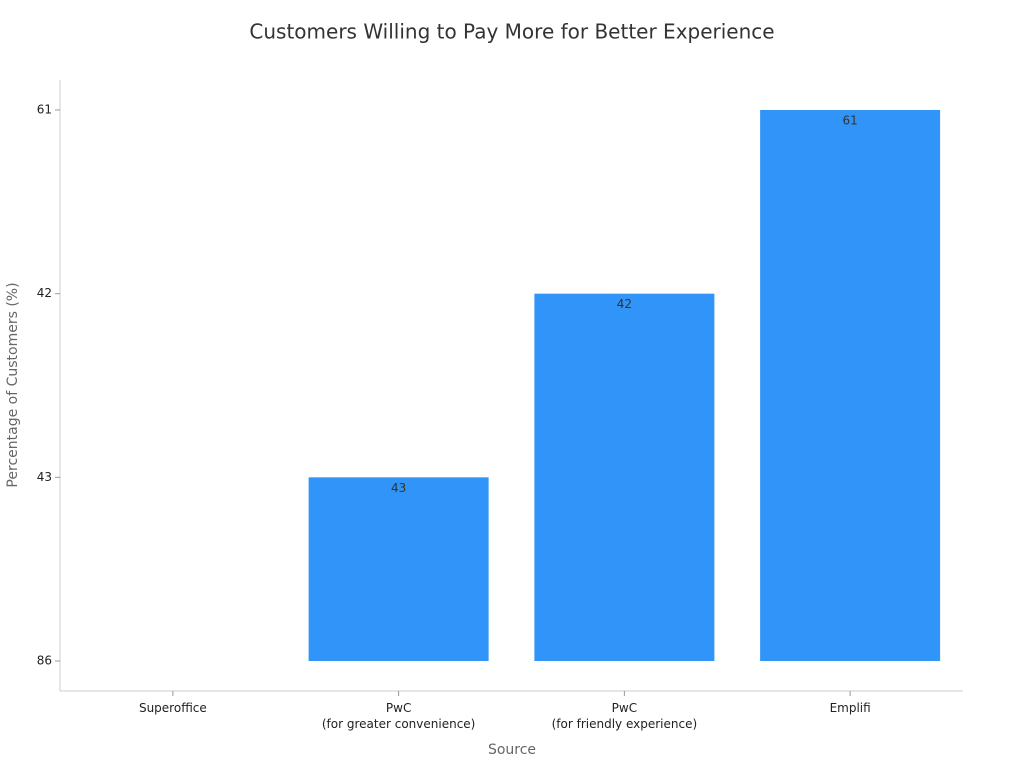 Image resolution: width=1024 pixels, height=768 pixels. Describe the element at coordinates (172, 708) in the screenshot. I see `x-tick-label: Superoffice` at that location.